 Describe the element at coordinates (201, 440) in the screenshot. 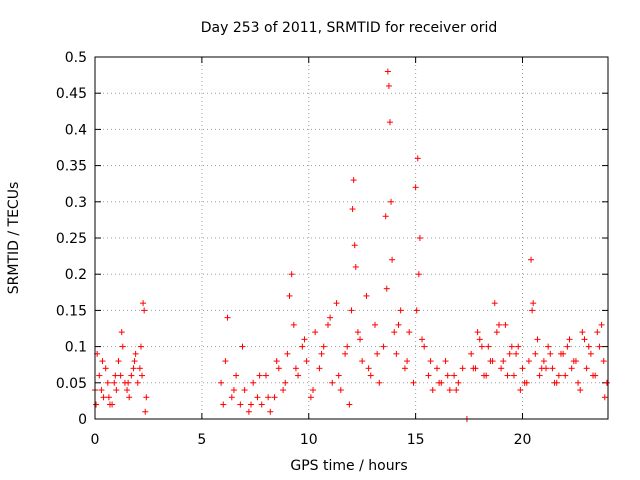

I see `x-tick-label: 5` at that location.